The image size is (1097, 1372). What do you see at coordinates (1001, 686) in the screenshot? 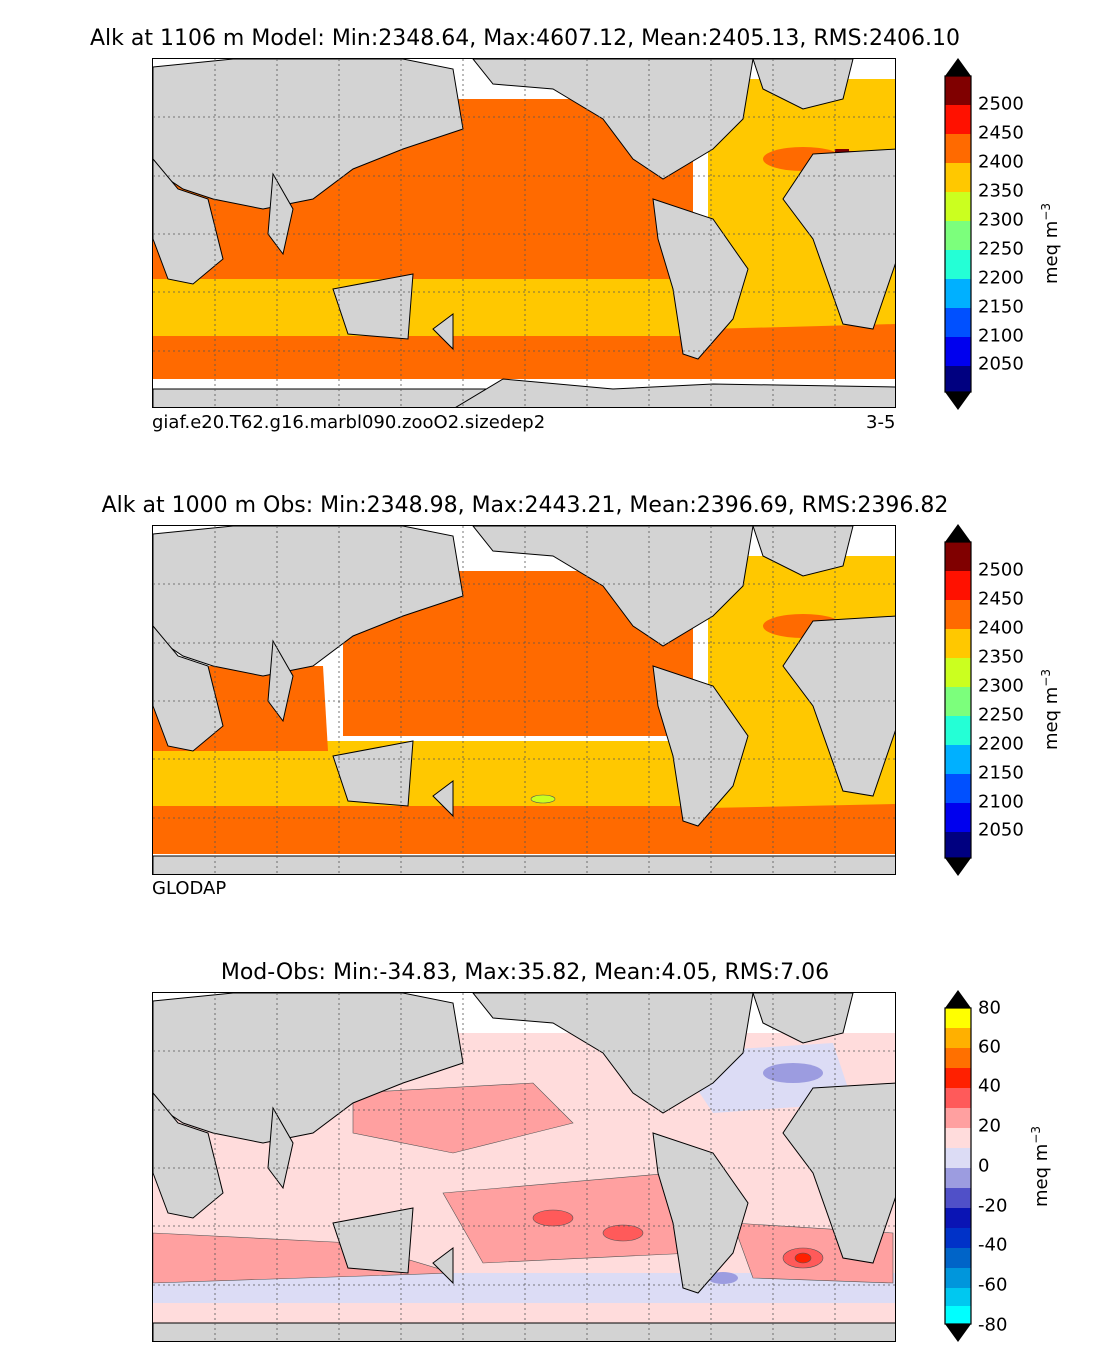
I see `panel2-cb-tick: 2300` at bounding box center [1001, 686].